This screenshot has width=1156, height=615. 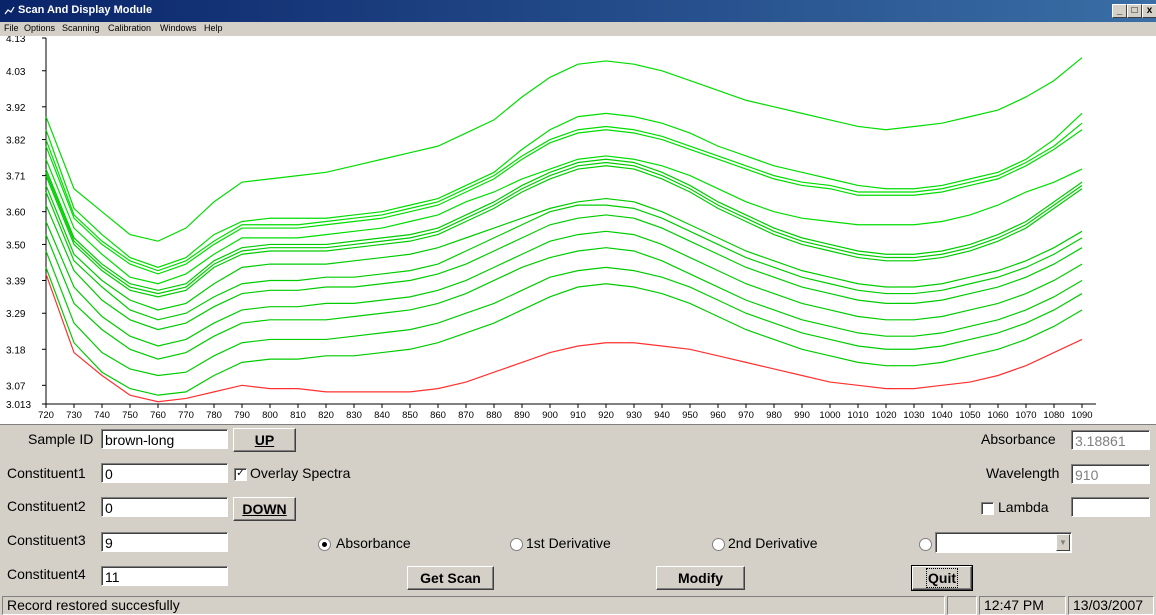 I want to click on menu-file: File, so click(x=11, y=28).